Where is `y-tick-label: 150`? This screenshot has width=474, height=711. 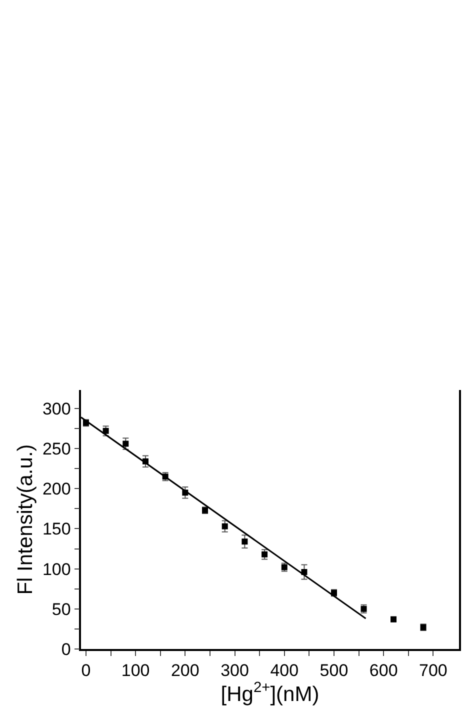 y-tick-label: 150 is located at coordinates (56, 529).